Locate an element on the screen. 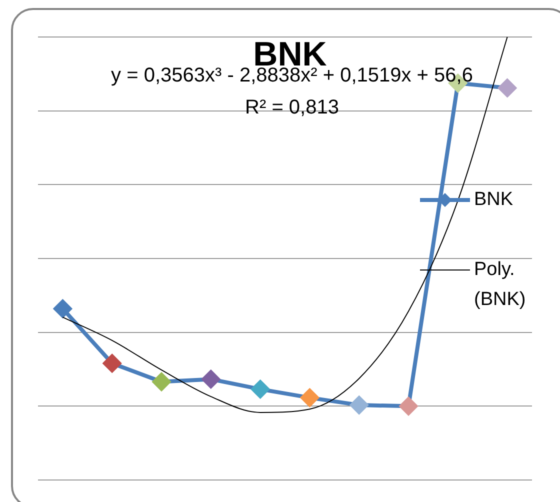 Image resolution: width=560 pixels, height=502 pixels. annotation: R² = 0,813 is located at coordinates (292, 107).